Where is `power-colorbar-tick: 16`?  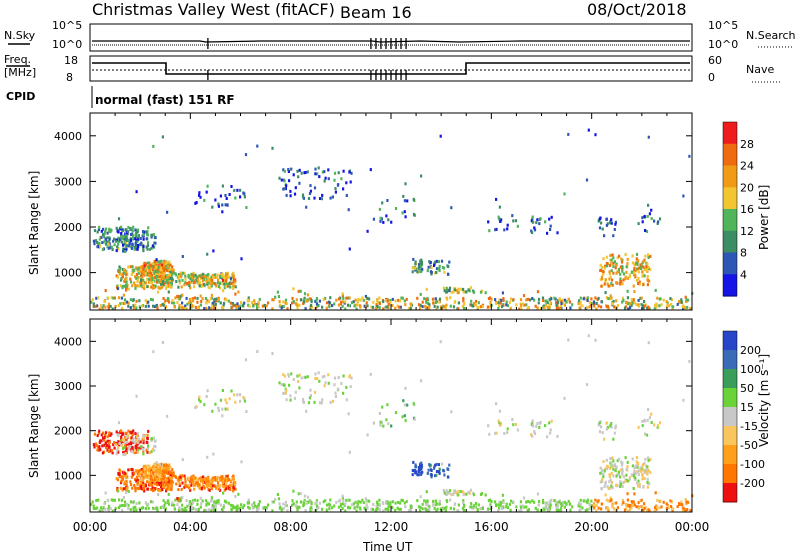 power-colorbar-tick: 16 is located at coordinates (747, 209).